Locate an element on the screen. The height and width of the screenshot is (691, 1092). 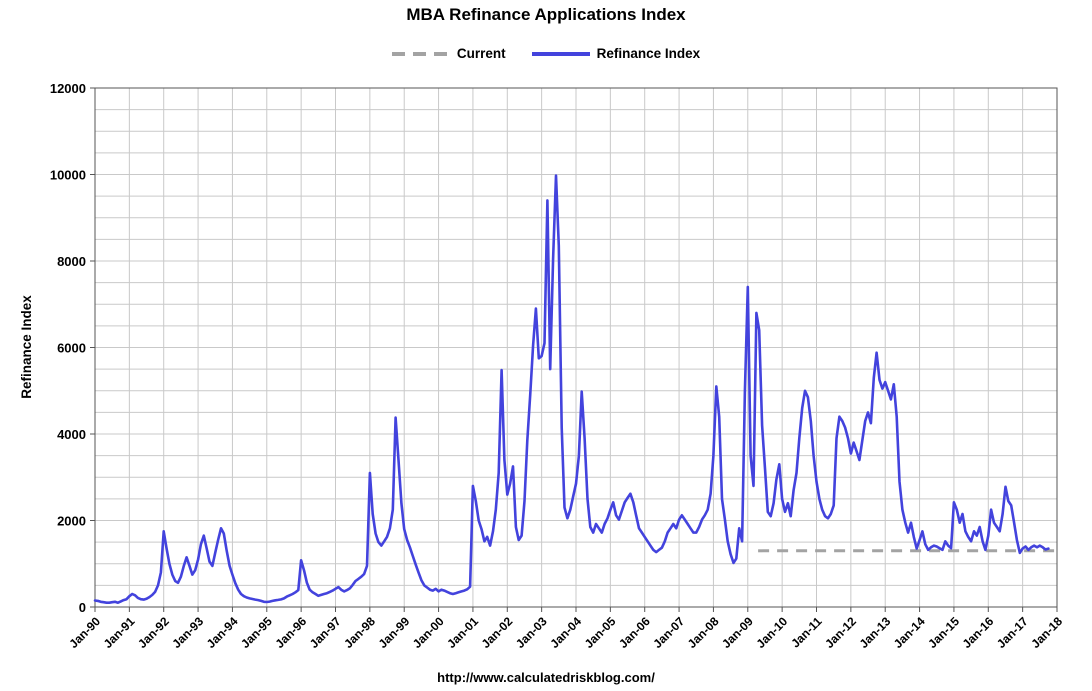
svg-text: Jan-90 is located at coordinates (84, 632).